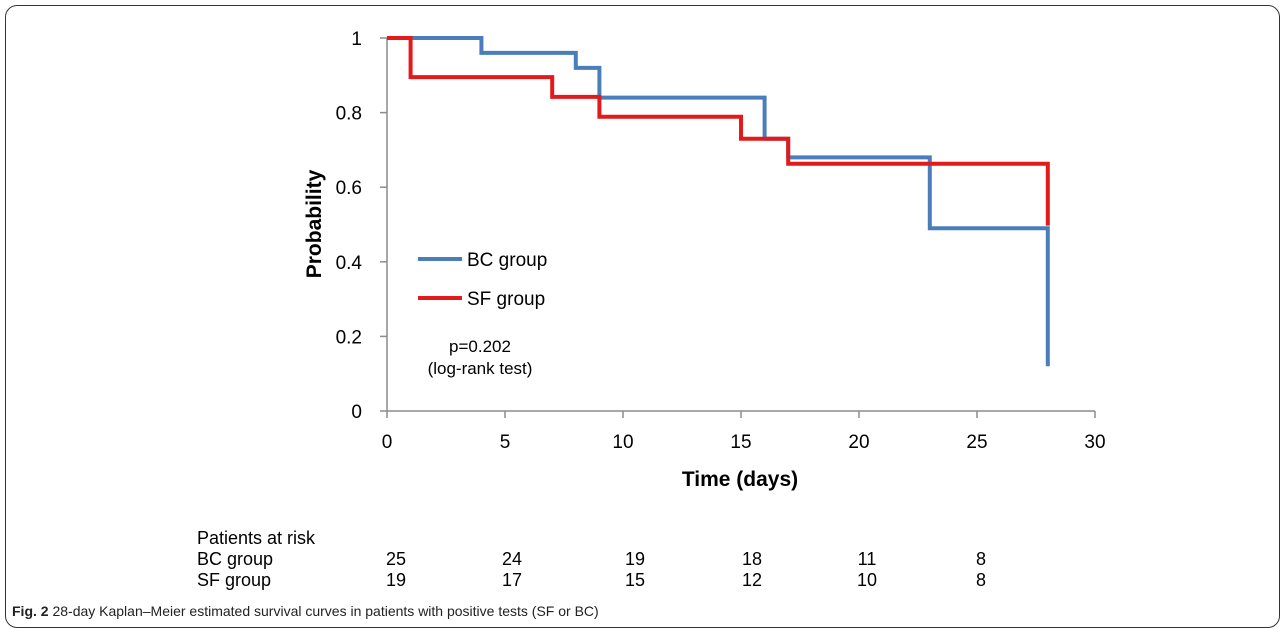 The width and height of the screenshot is (1287, 634). What do you see at coordinates (30, 611) in the screenshot?
I see `caption-label: Fig. 2` at bounding box center [30, 611].